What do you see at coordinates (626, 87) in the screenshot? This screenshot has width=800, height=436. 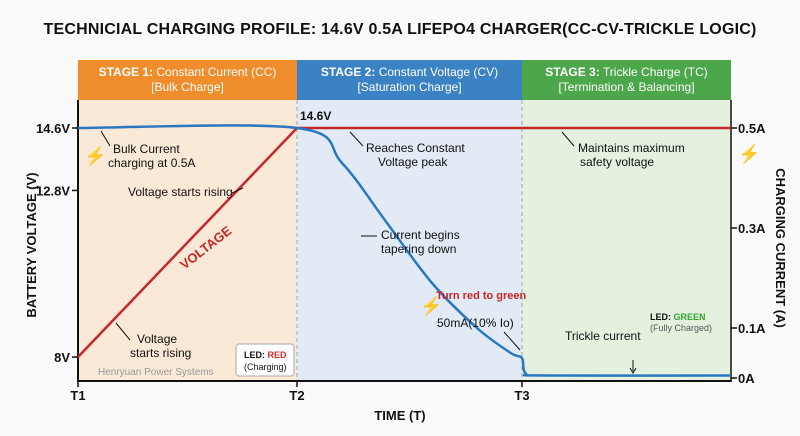 I see `stage-3-sub: [Termination & Balancing]` at bounding box center [626, 87].